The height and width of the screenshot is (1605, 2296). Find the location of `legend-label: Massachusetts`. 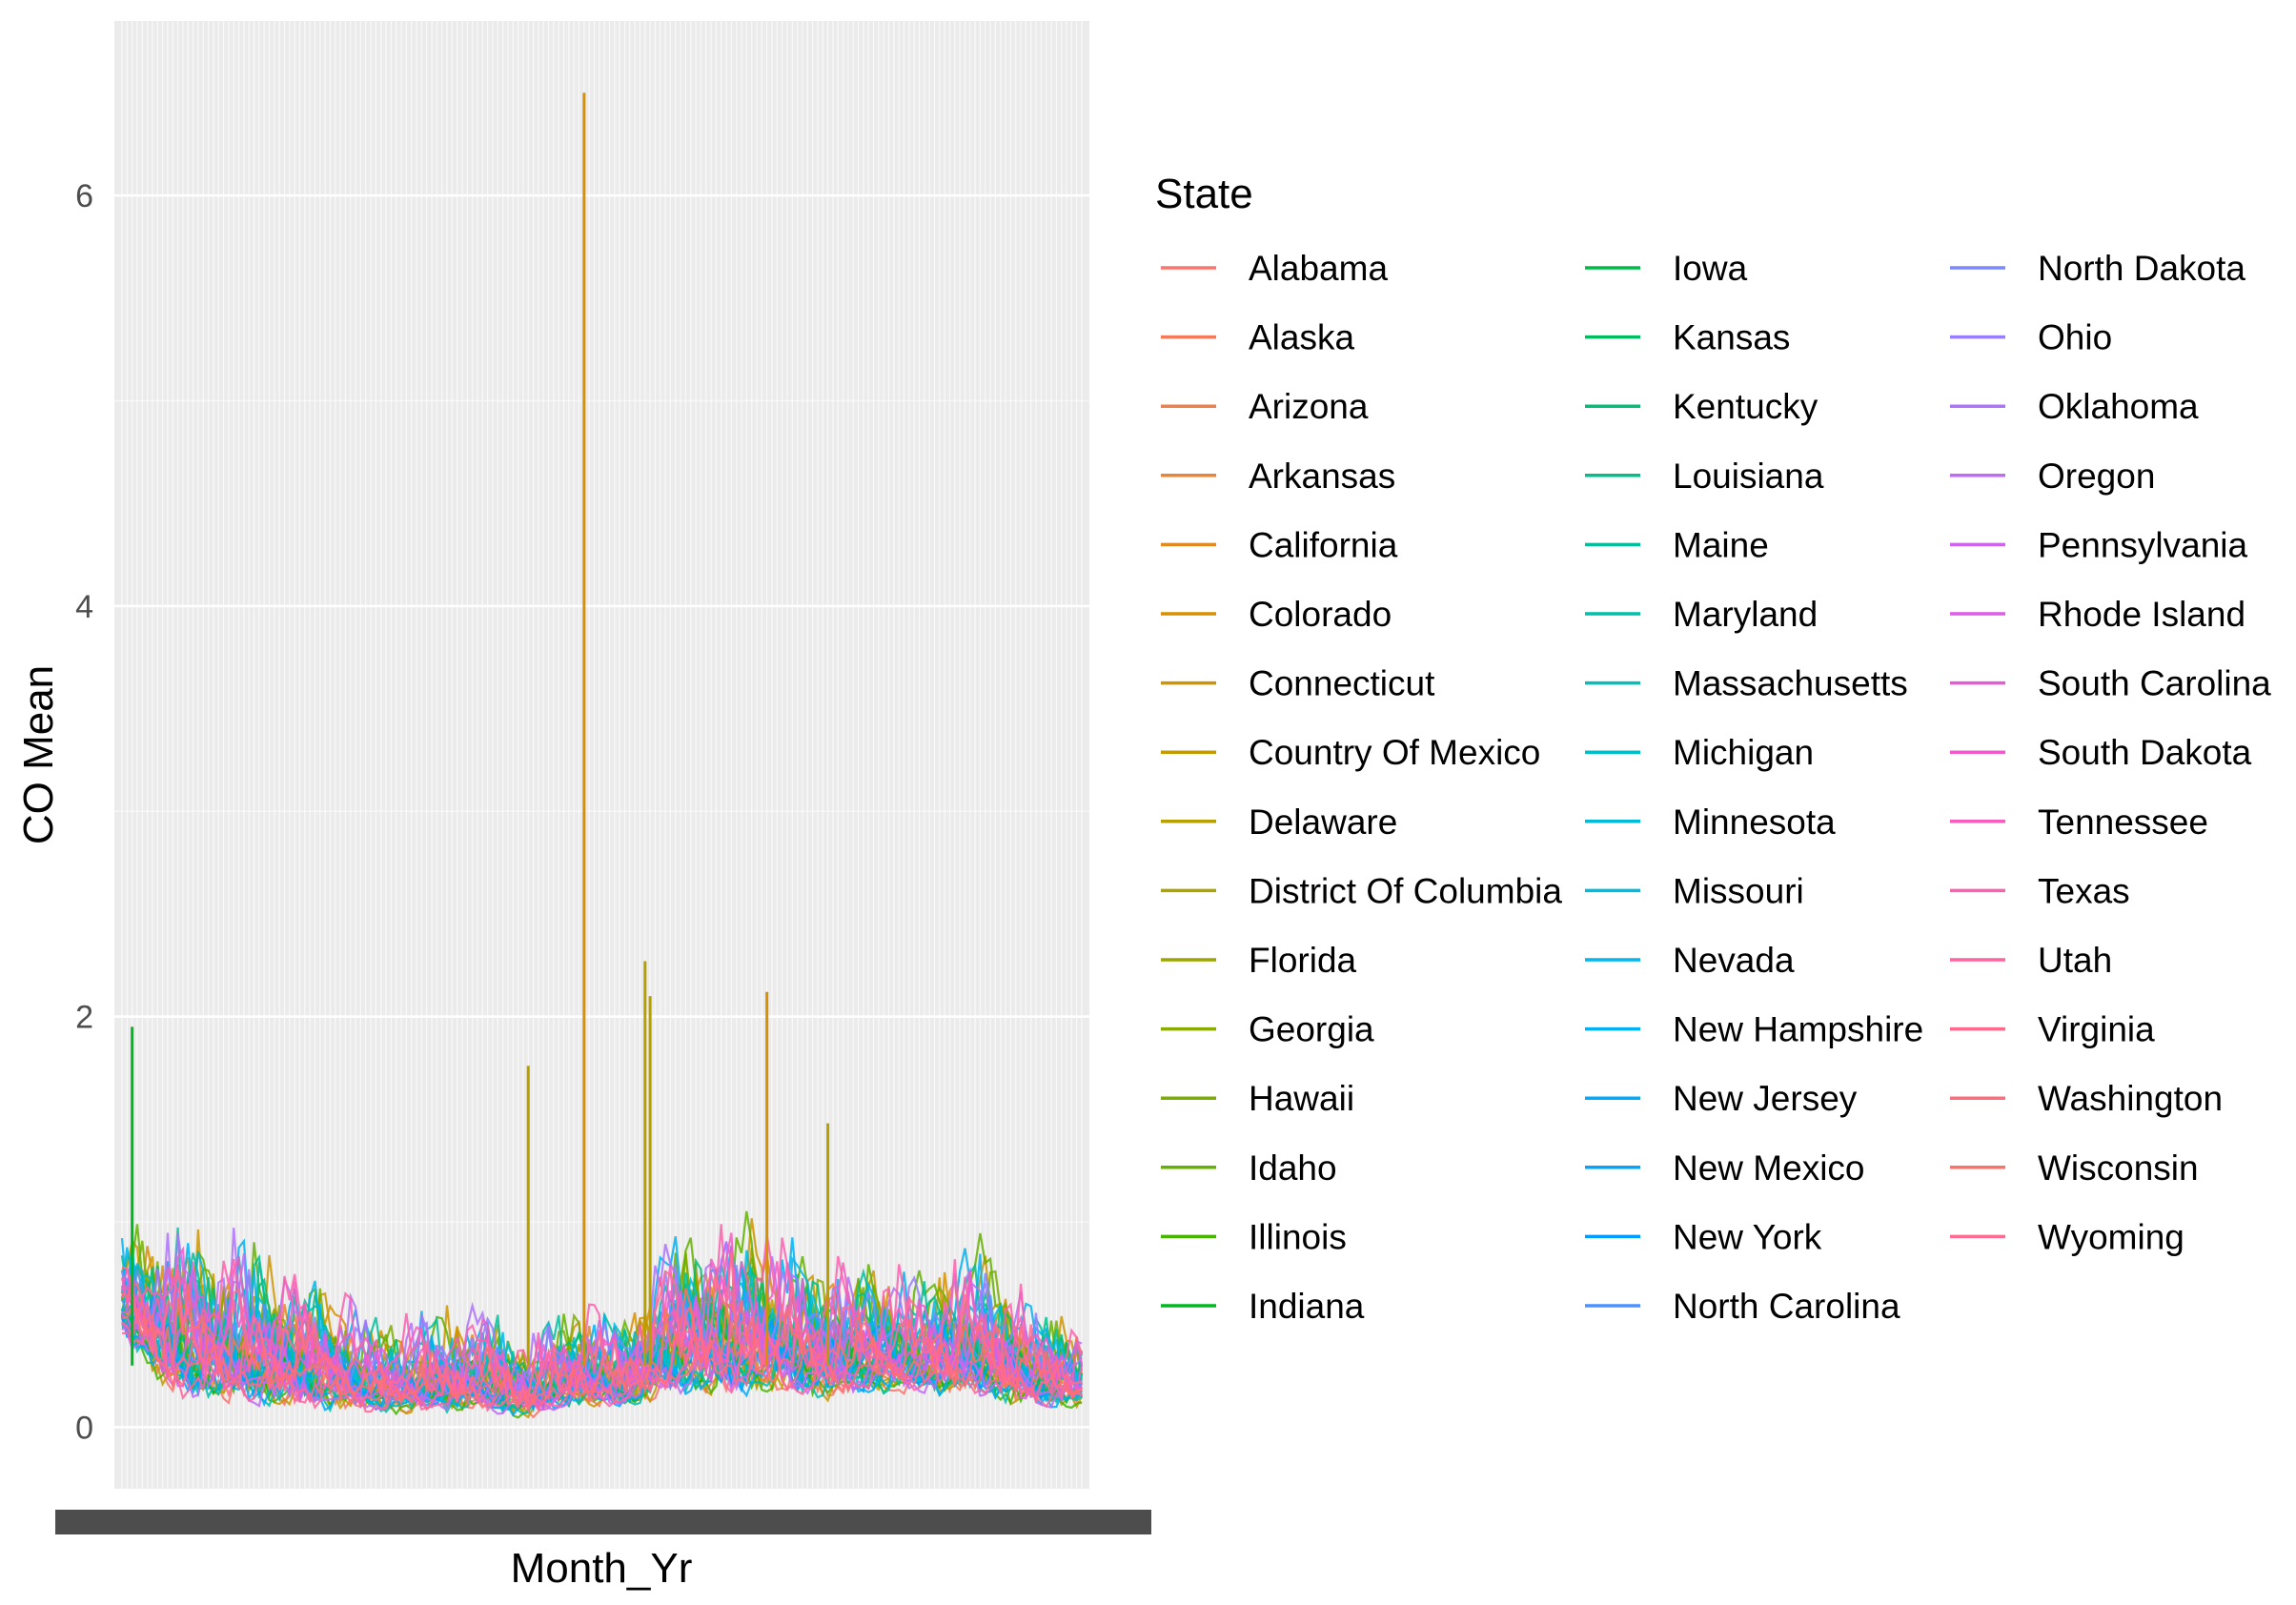

legend-label: Massachusetts is located at coordinates (1790, 684).